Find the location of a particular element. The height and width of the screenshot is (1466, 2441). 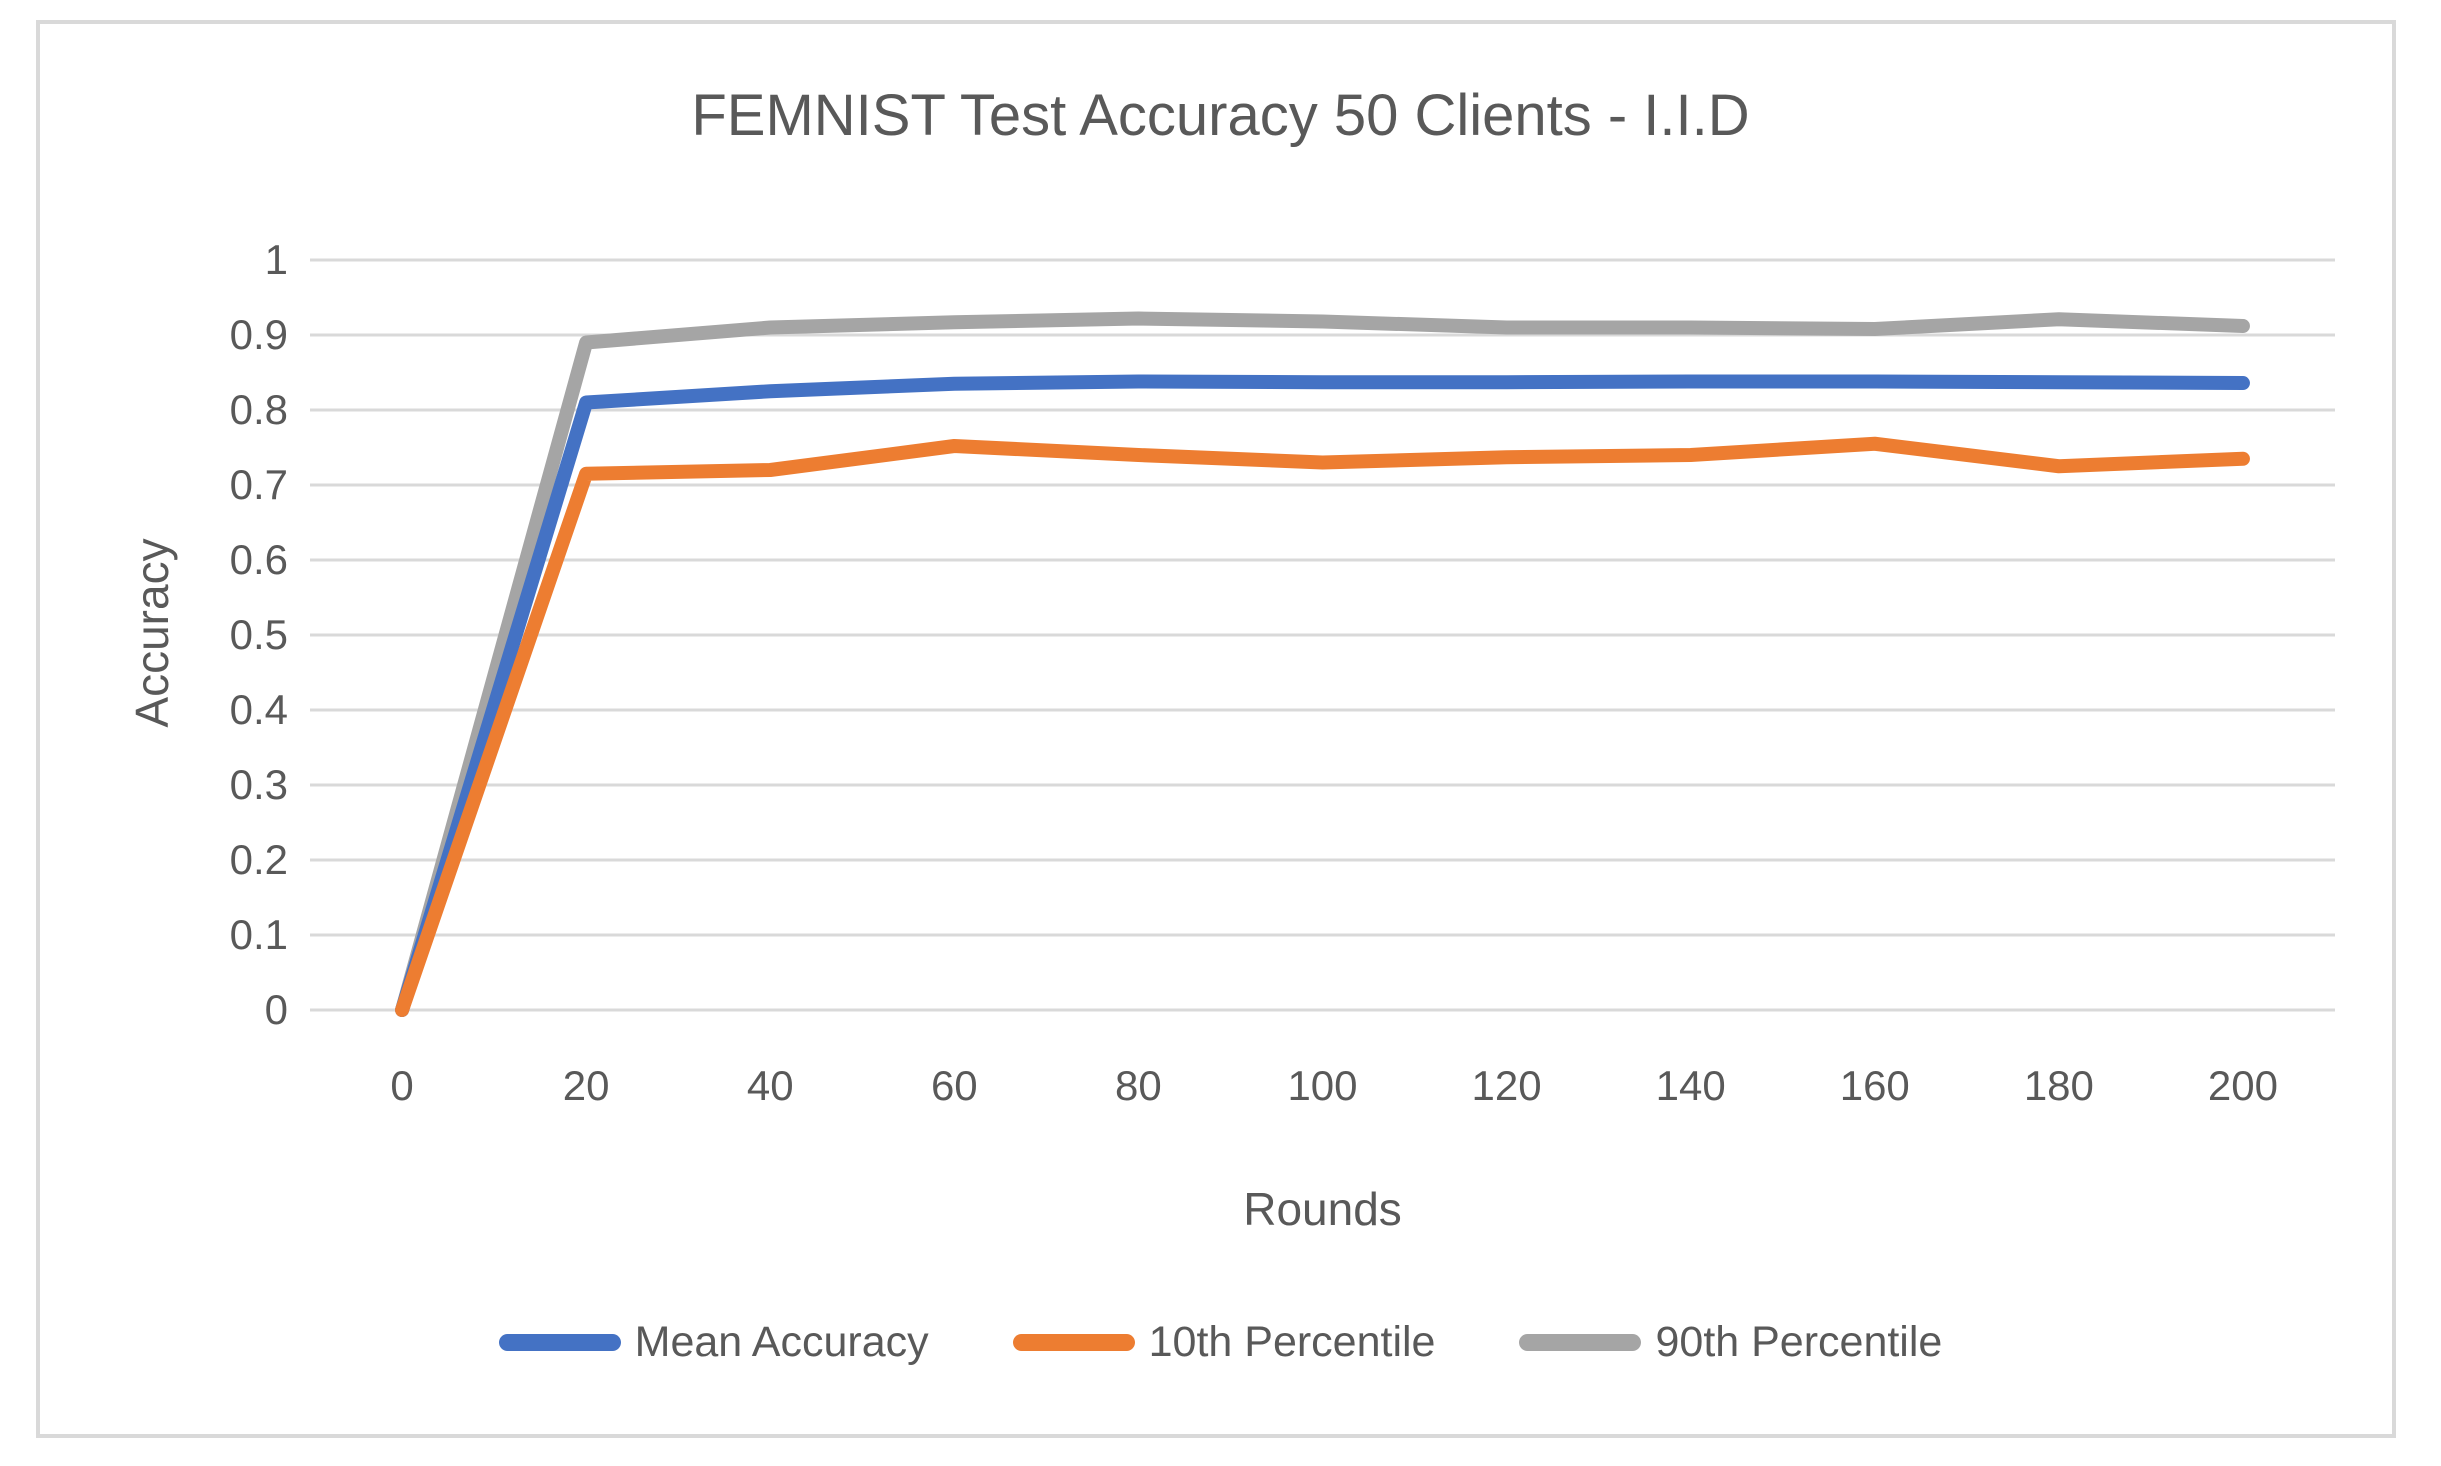

chart-title: FEMNIST Test Accuracy 50 Clients - I.I.D is located at coordinates (1220, 115).